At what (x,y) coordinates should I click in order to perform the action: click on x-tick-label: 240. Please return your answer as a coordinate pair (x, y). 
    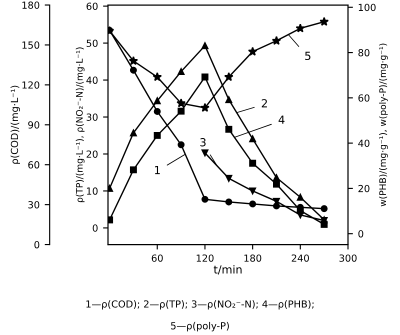
    Looking at the image, I should click on (300, 258).